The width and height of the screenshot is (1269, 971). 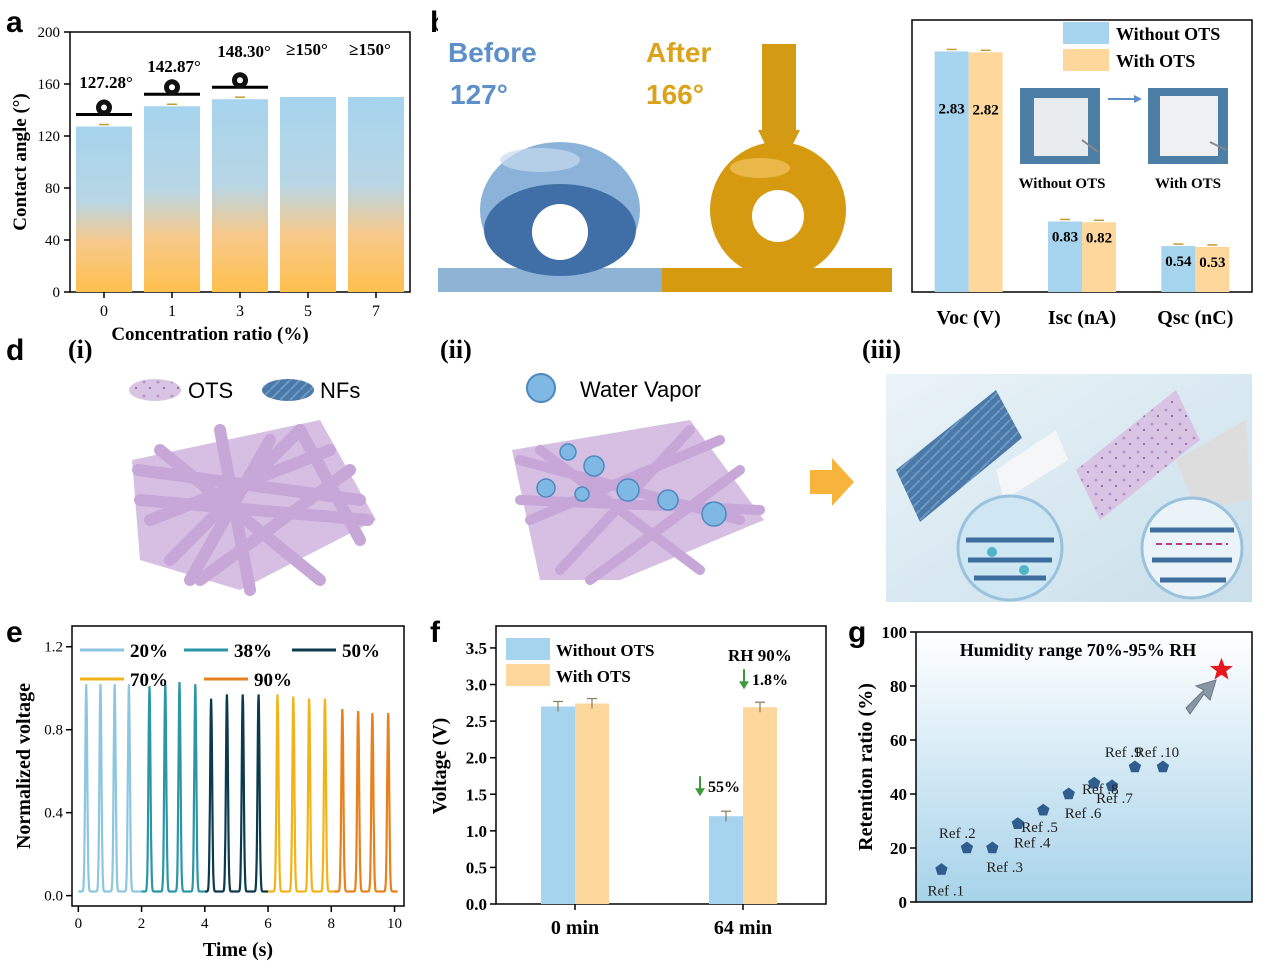 What do you see at coordinates (308, 311) in the screenshot?
I see `x-tick-label: 5` at bounding box center [308, 311].